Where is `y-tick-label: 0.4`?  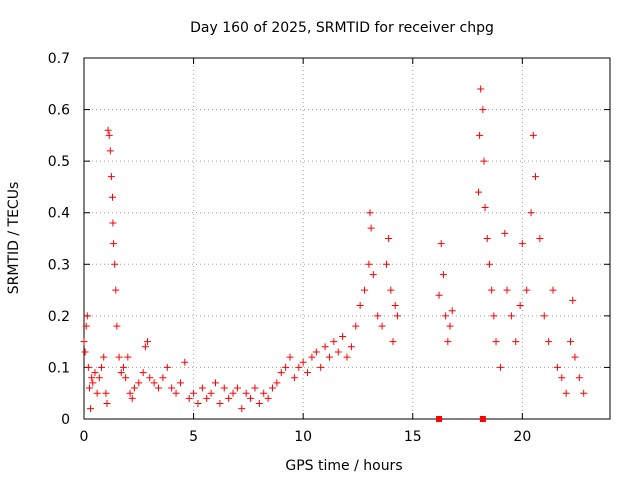 y-tick-label: 0.4 is located at coordinates (59, 214).